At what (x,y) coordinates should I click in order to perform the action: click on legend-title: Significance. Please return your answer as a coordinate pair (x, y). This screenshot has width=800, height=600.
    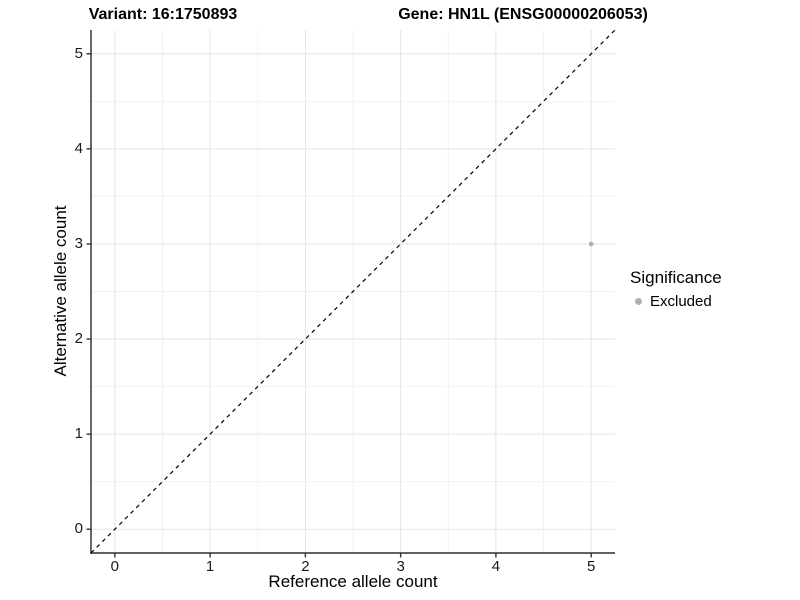
    Looking at the image, I should click on (676, 277).